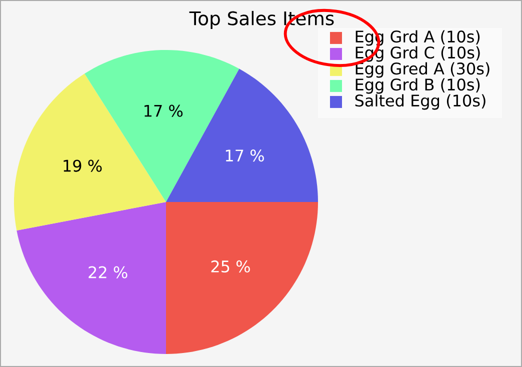  What do you see at coordinates (108, 272) in the screenshot?
I see `data-label: 22 %` at bounding box center [108, 272].